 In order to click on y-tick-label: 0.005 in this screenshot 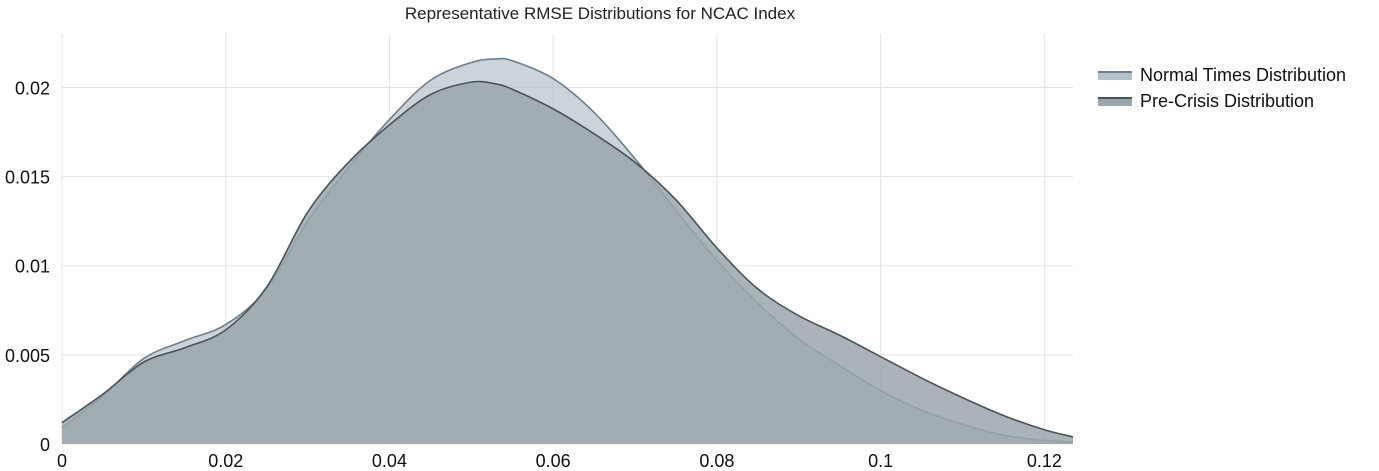, I will do `click(27, 356)`.